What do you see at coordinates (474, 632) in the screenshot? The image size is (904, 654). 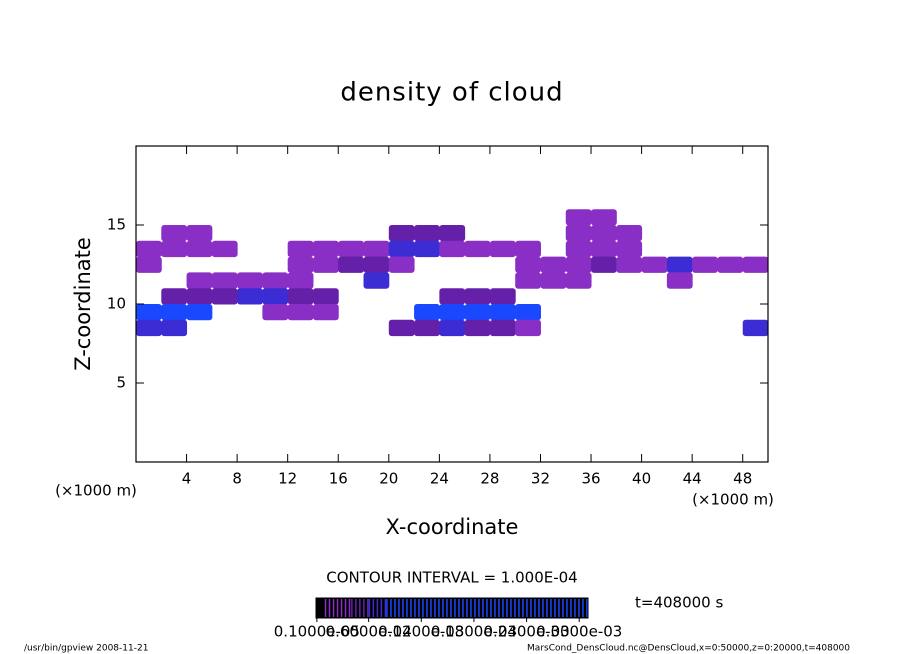 I see `colorbar-tick-label: 0.1800e-03` at bounding box center [474, 632].